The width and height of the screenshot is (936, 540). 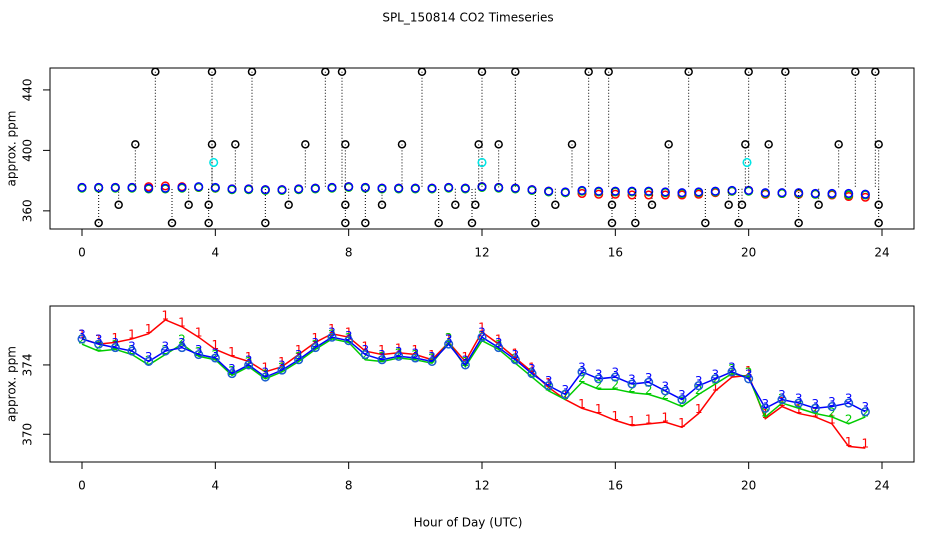 I want to click on x-tick-label: 8, so click(x=349, y=253).